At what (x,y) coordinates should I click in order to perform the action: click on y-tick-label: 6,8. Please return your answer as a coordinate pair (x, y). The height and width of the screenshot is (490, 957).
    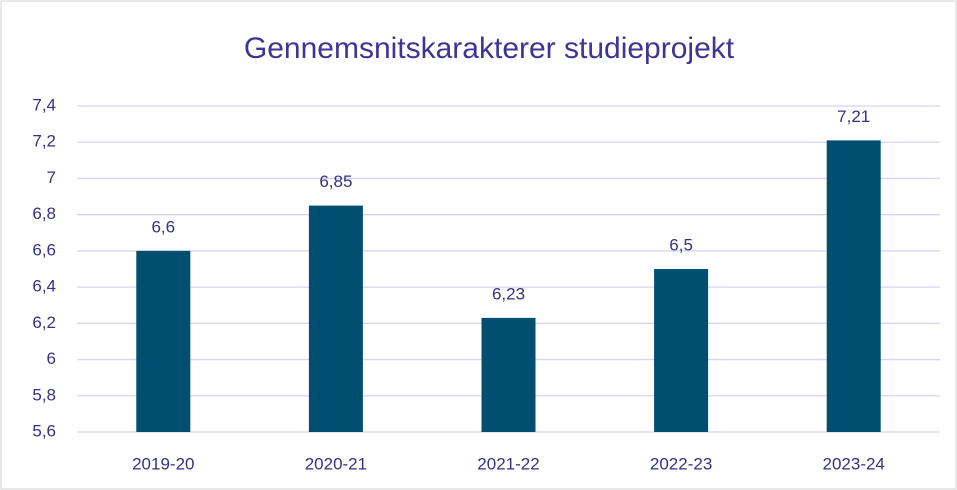
    Looking at the image, I should click on (44, 213).